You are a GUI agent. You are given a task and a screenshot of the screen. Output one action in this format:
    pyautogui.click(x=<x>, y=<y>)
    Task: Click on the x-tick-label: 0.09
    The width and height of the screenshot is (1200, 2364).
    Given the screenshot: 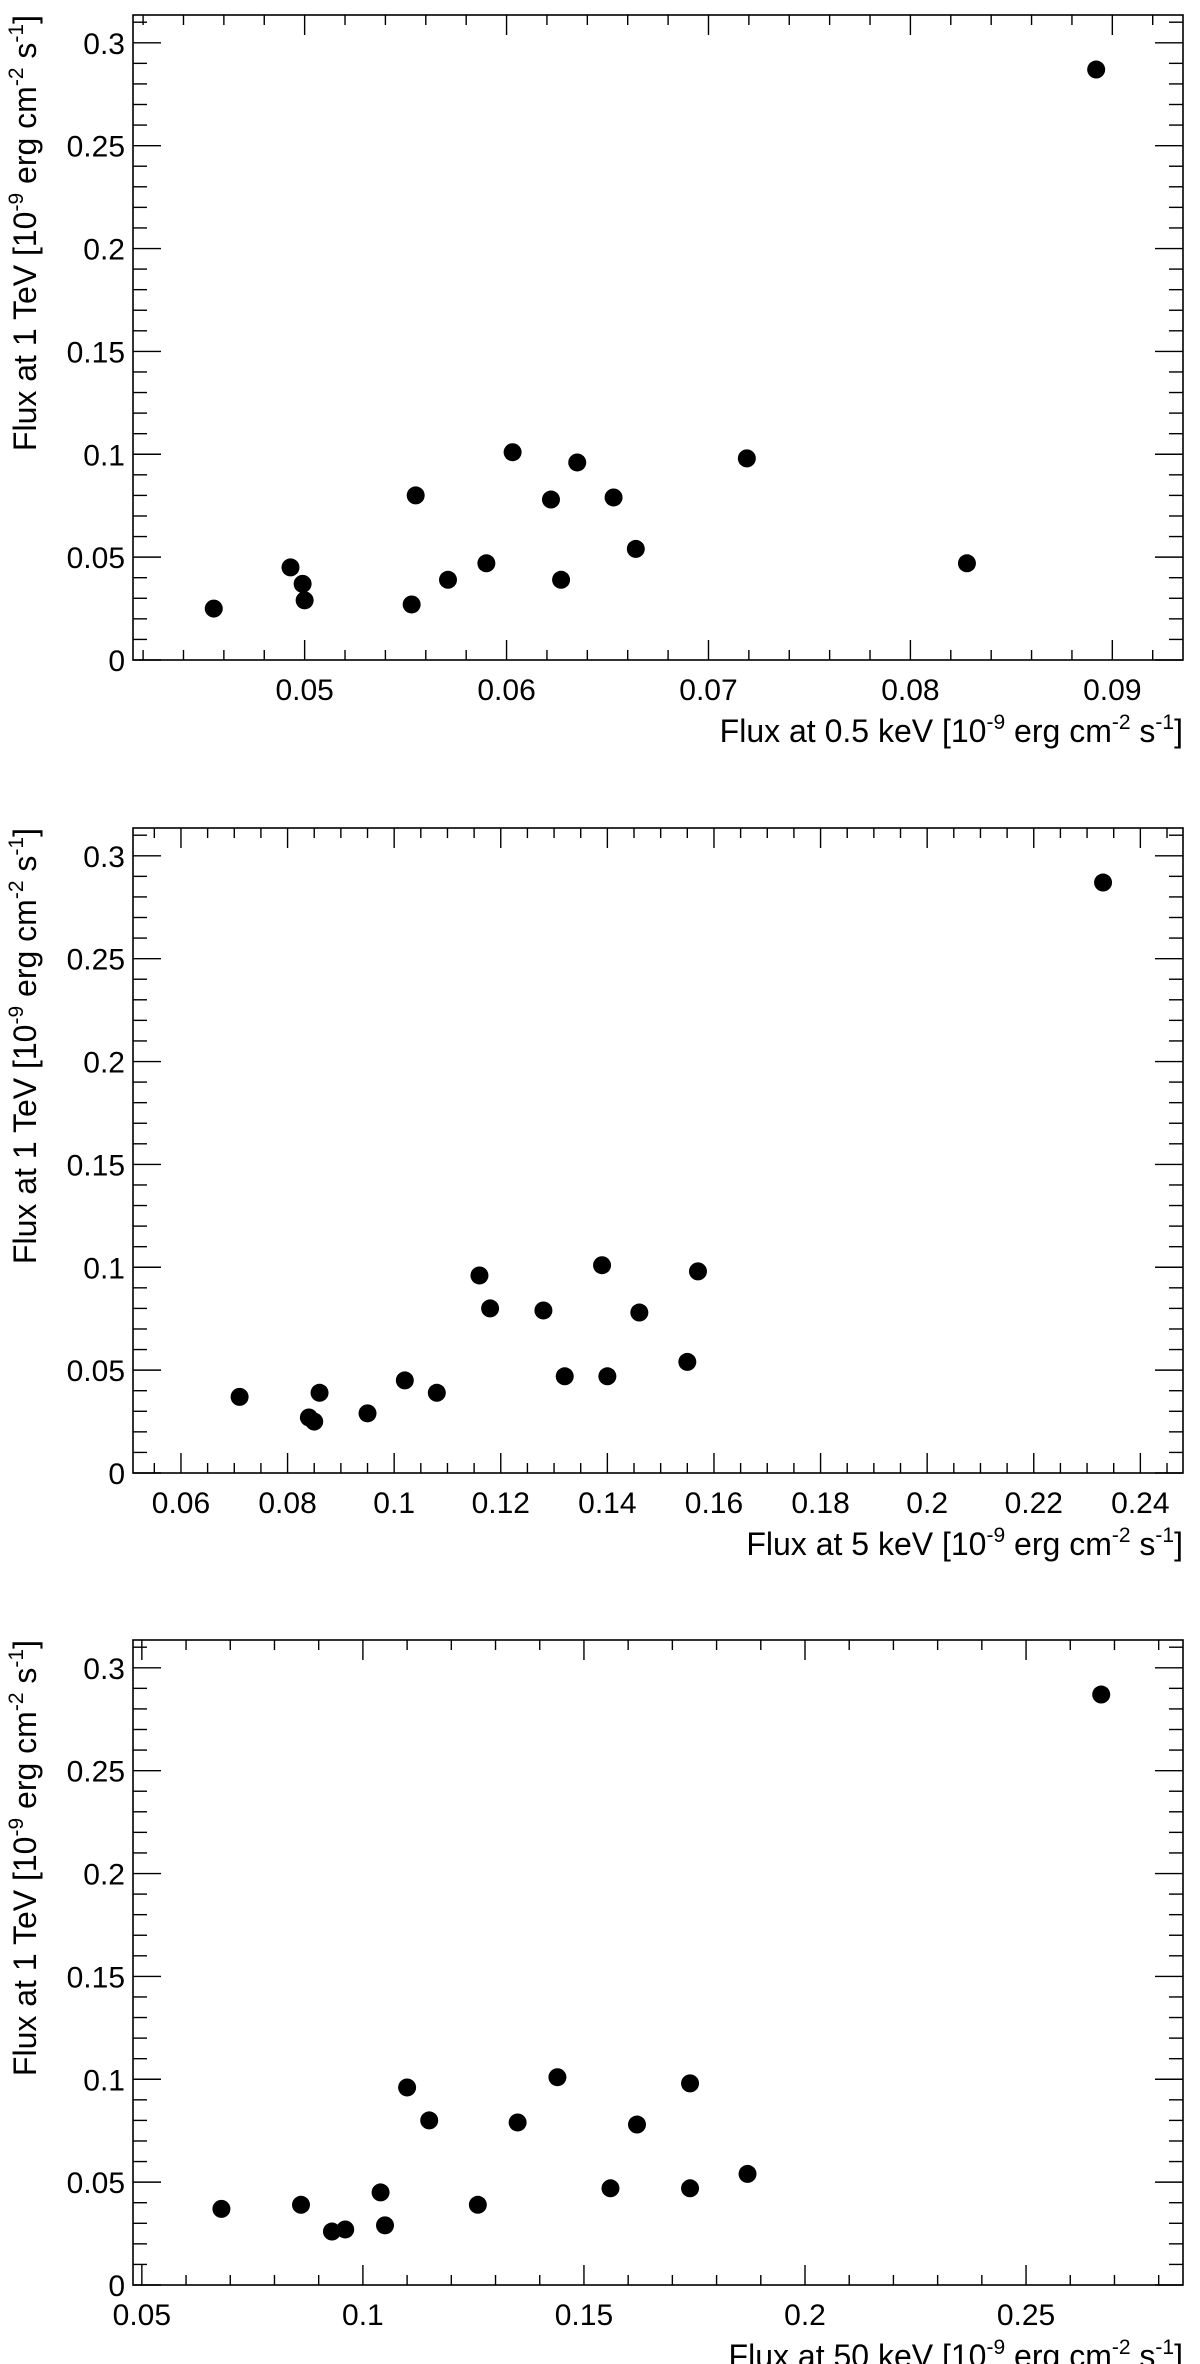 What is the action you would take?
    pyautogui.click(x=1112, y=690)
    